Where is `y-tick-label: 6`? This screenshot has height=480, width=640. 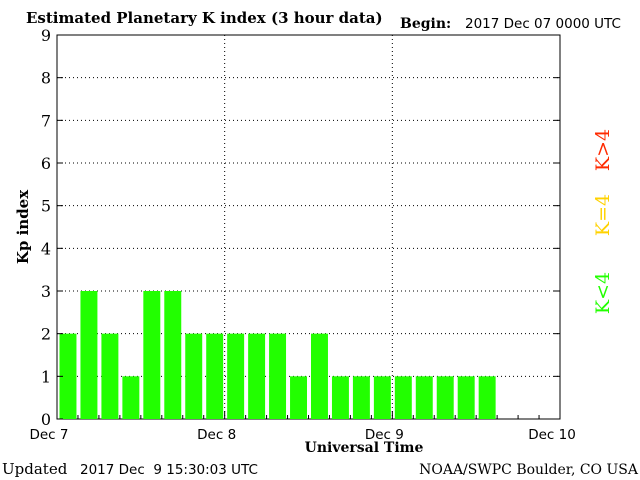
y-tick-label: 6 is located at coordinates (46, 163).